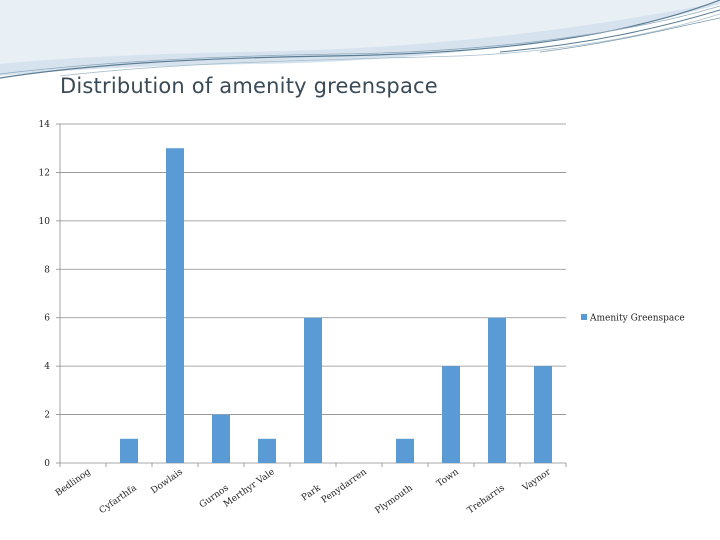 This screenshot has height=540, width=720. I want to click on y-tick-label: 0, so click(47, 464).